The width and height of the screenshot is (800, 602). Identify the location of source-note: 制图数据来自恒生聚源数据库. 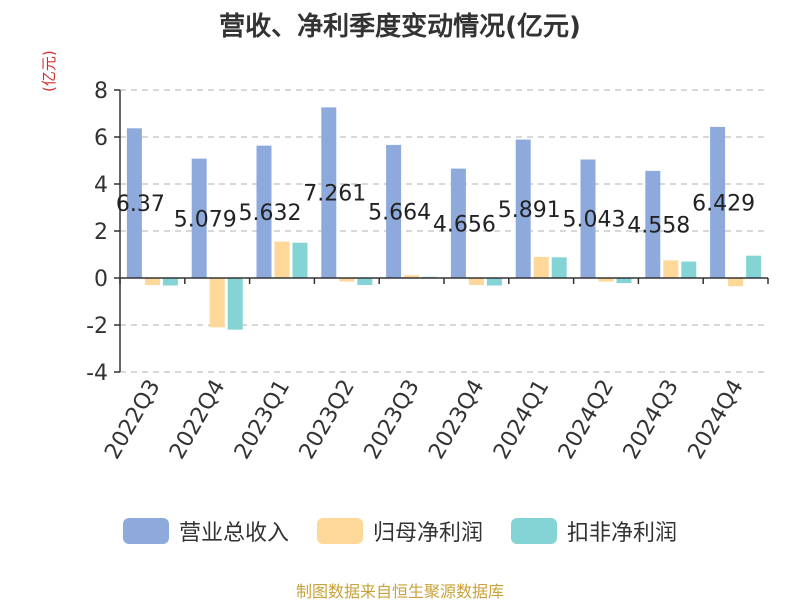
(399, 591).